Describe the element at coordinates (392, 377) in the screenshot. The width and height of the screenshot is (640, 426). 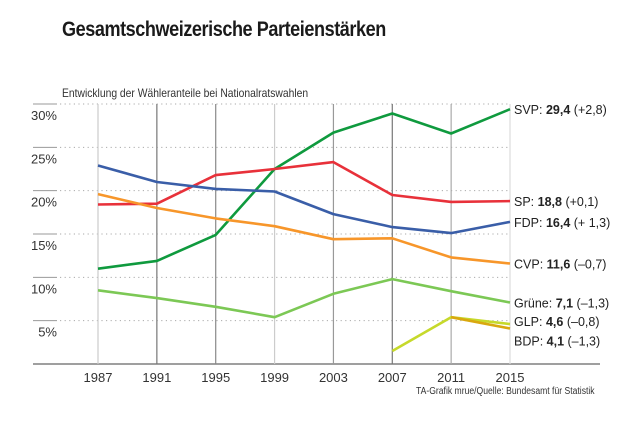
I see `x-tick-label: 2007` at that location.